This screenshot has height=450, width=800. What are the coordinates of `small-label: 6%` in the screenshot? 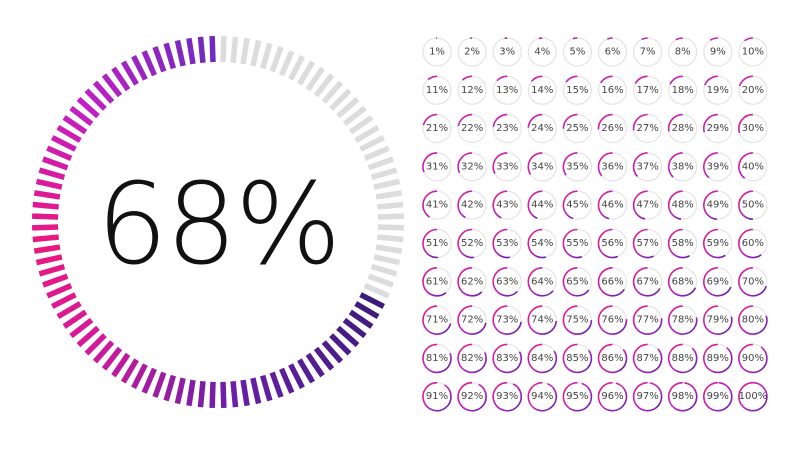 It's located at (613, 52).